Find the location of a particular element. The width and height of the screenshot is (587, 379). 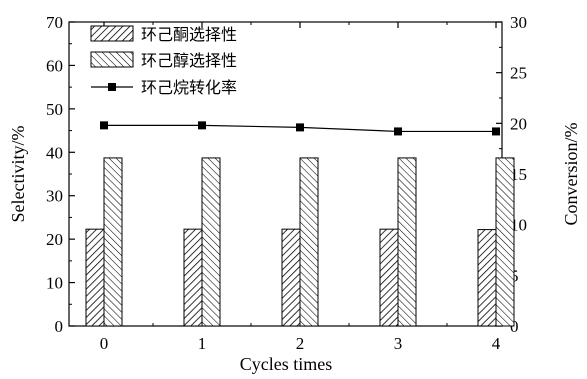

x-tick-label: 1 is located at coordinates (202, 343).